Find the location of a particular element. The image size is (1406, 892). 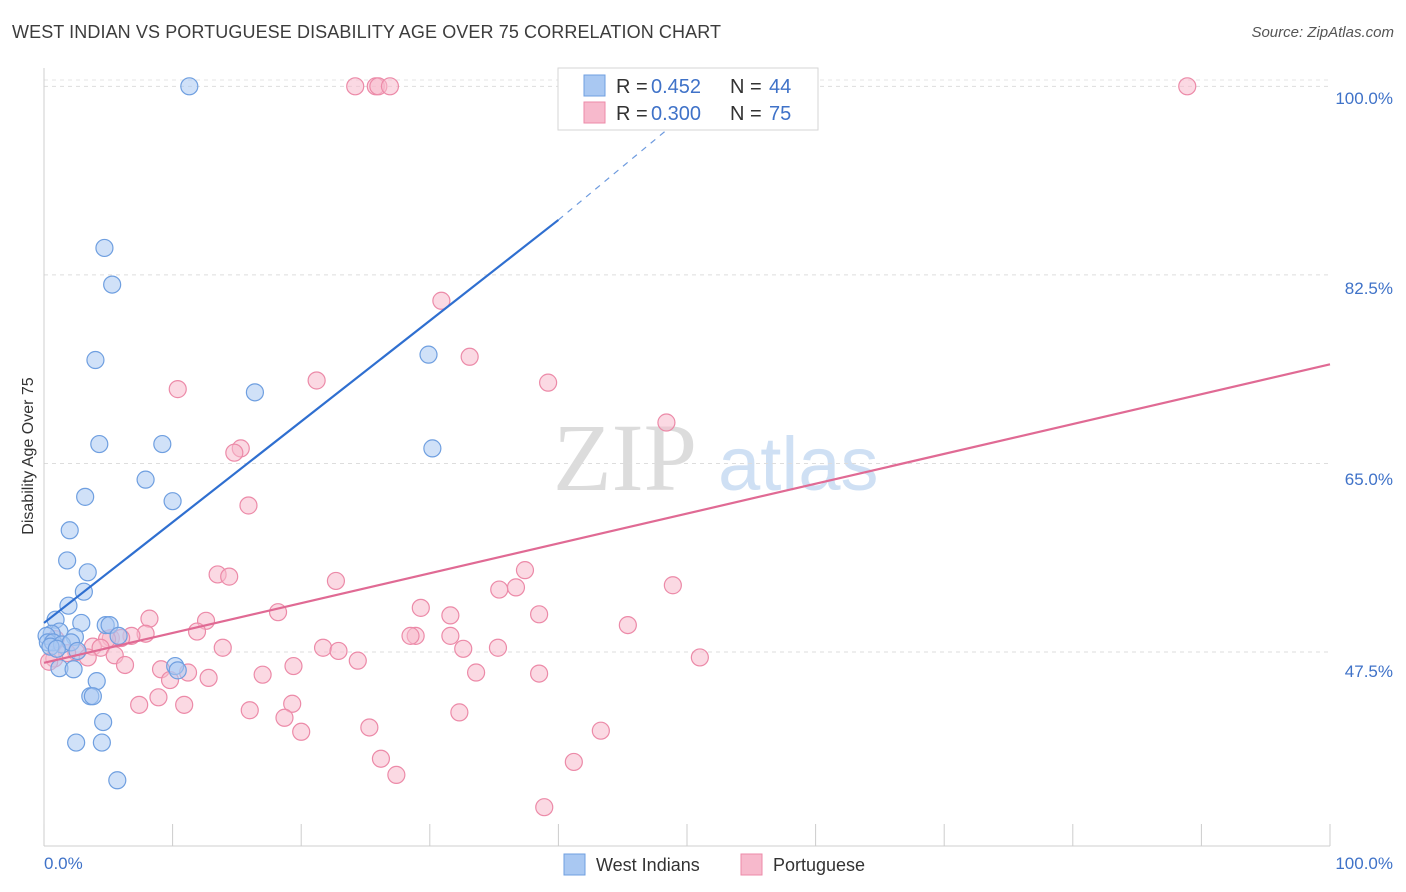

legend-swatch-west-indians is located at coordinates (594, 85).